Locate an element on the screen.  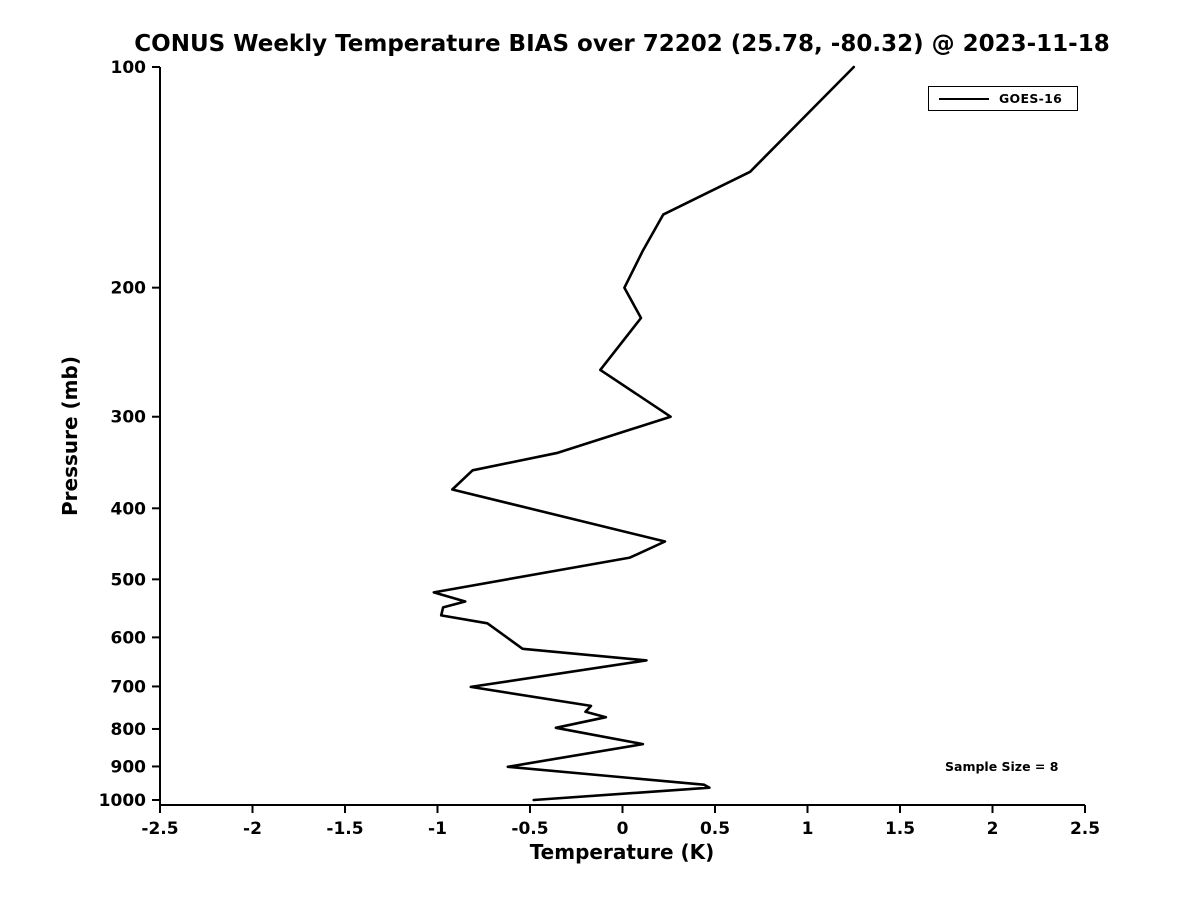
legend-label: GOES-16 is located at coordinates (1031, 98).